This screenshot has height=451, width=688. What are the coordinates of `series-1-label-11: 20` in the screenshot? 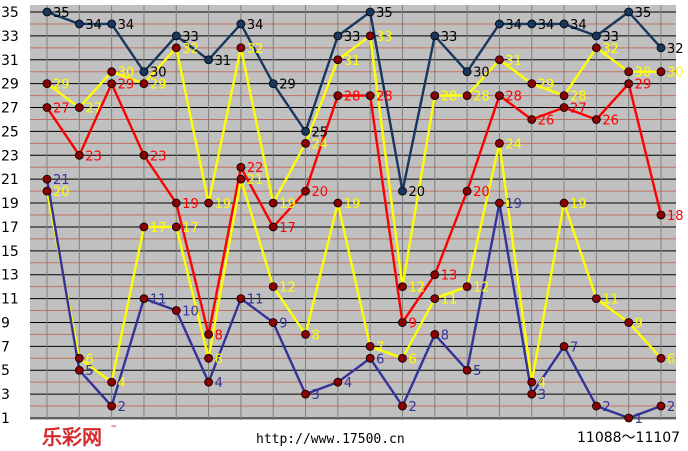 It's located at (416, 192).